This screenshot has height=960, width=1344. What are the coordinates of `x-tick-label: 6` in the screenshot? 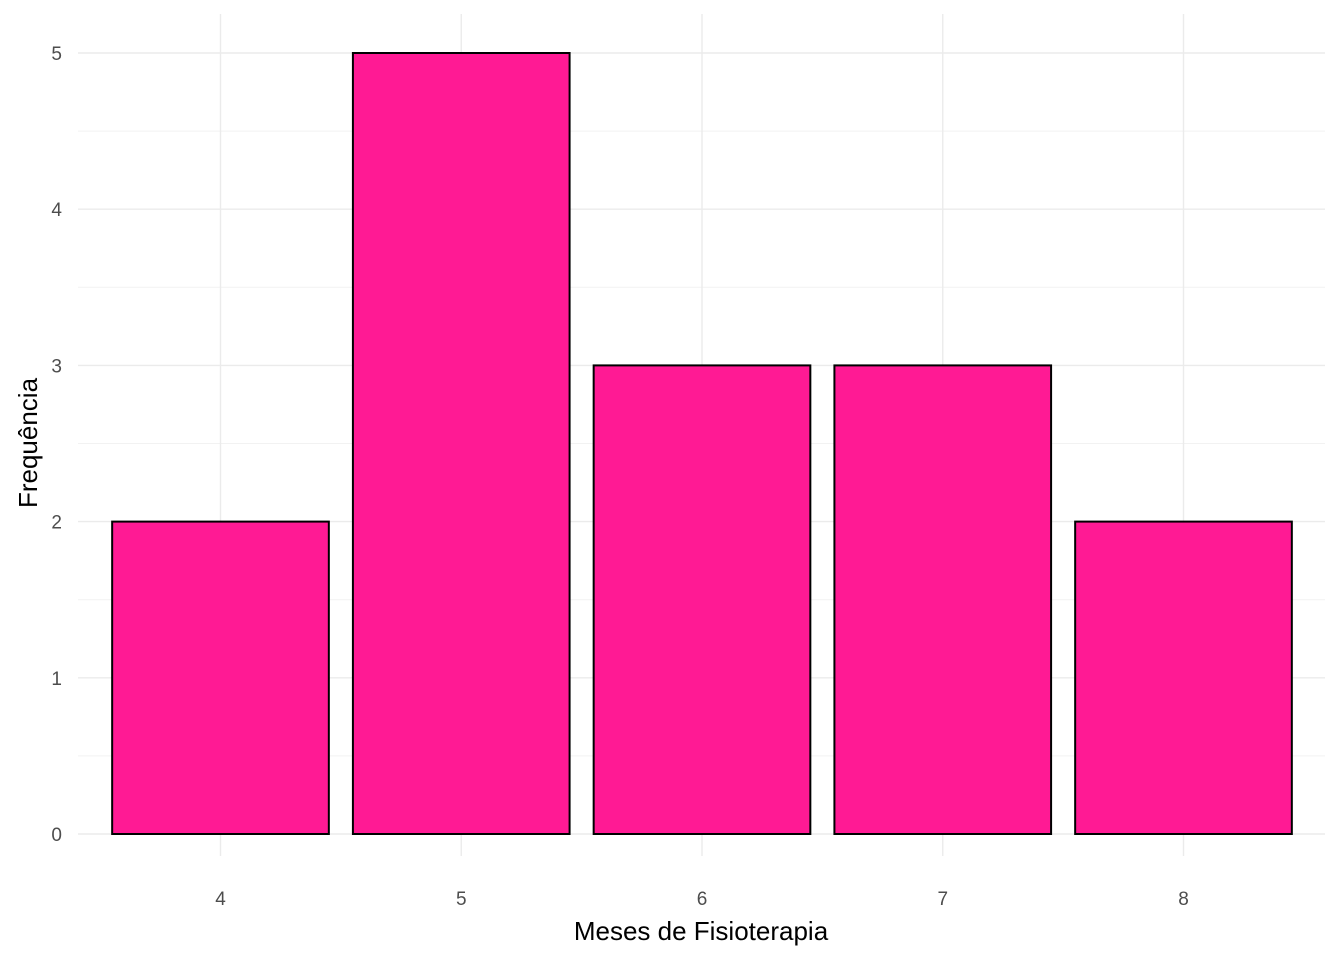 It's located at (702, 899).